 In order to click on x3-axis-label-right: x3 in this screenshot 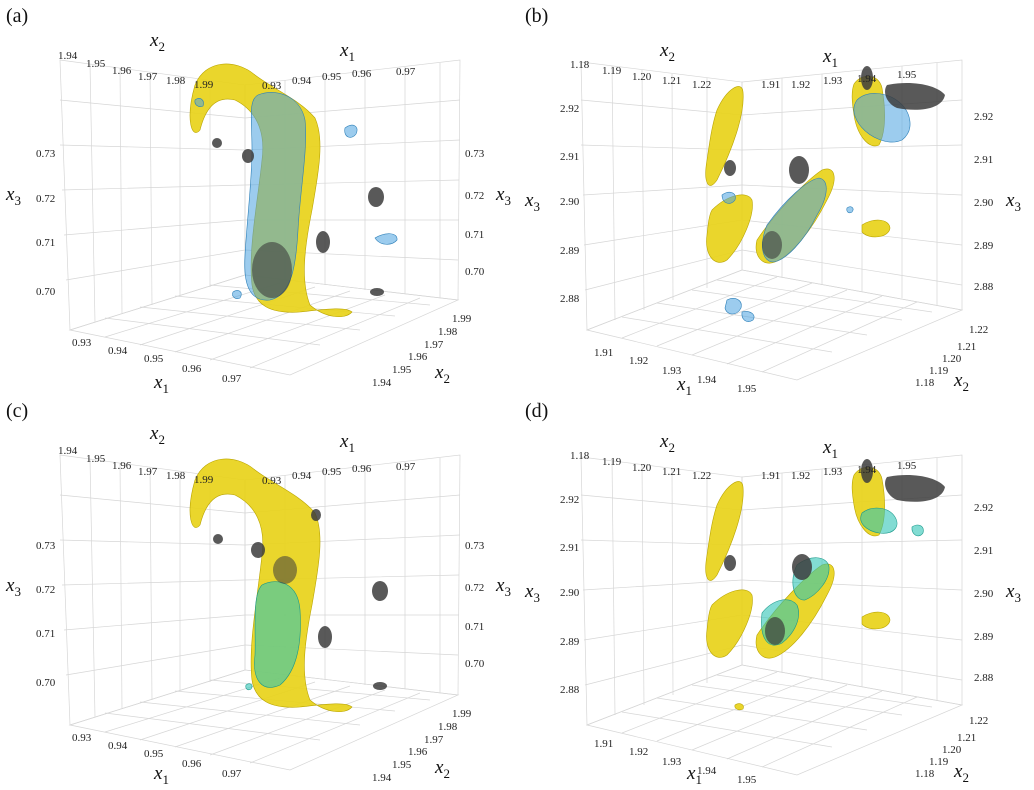, I will do `click(1013, 593)`.